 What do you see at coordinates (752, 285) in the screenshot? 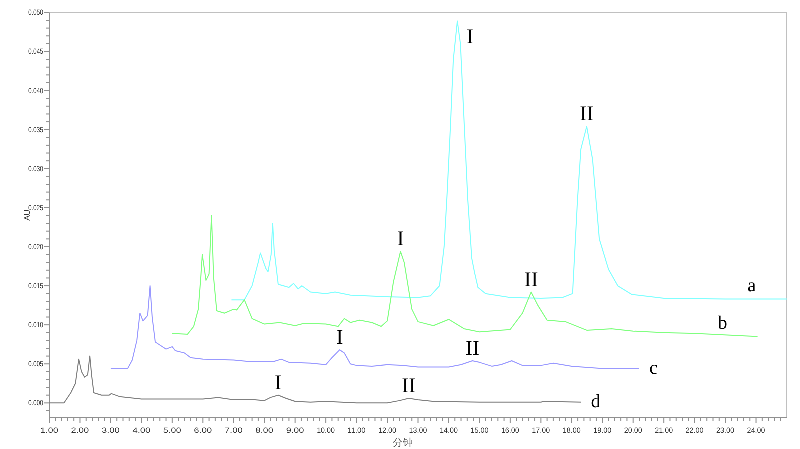
I see `series-label: a` at bounding box center [752, 285].